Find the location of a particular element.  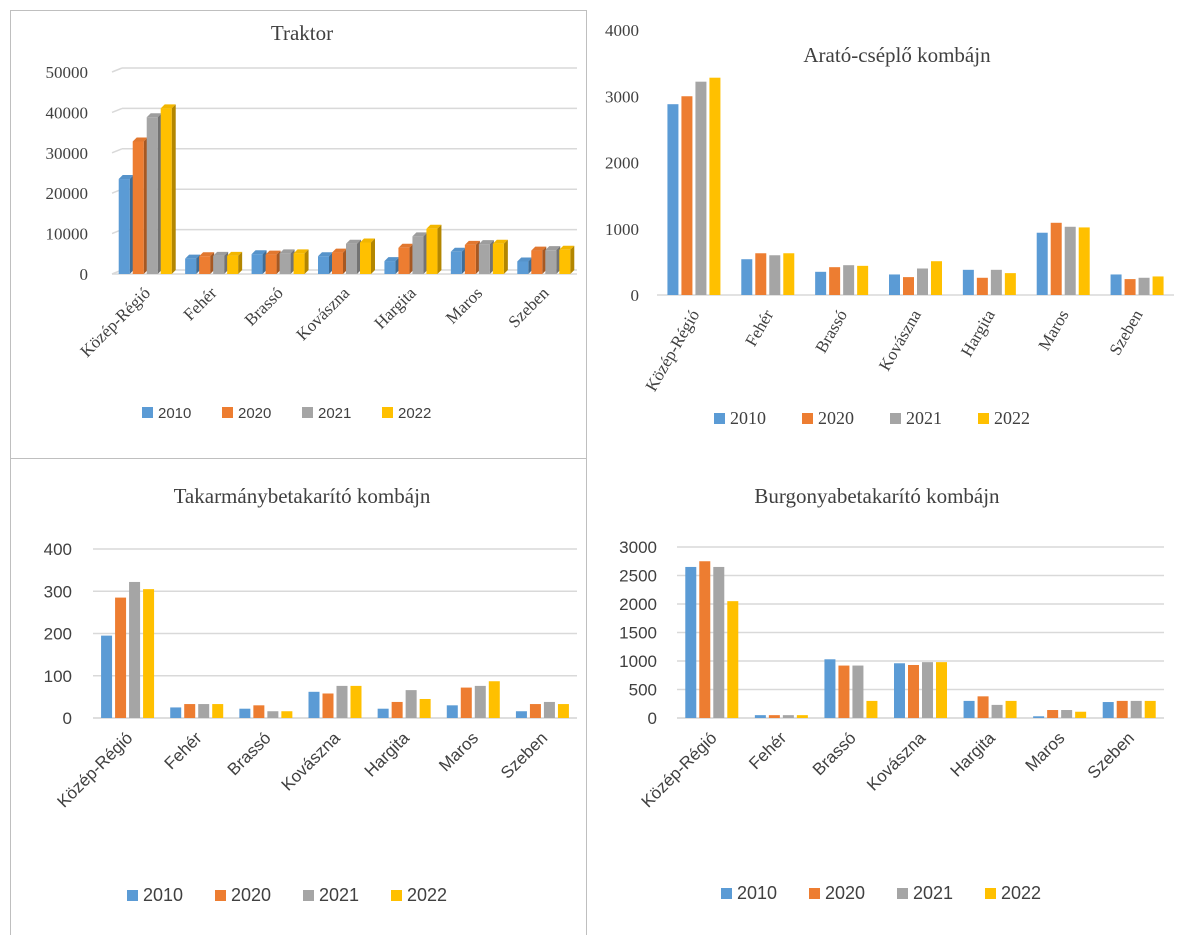

y-tick-label: 1000 is located at coordinates (622, 229).